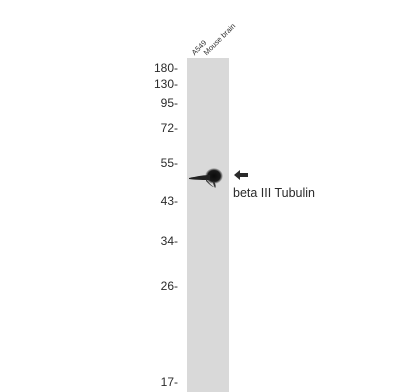 The image size is (397, 392). Describe the element at coordinates (165, 68) in the screenshot. I see `marker-180: 180-` at that location.